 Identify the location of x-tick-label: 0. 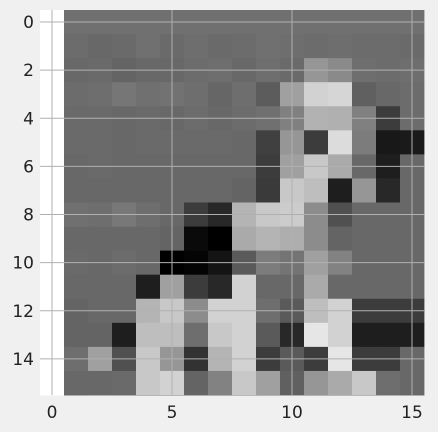
(52, 413).